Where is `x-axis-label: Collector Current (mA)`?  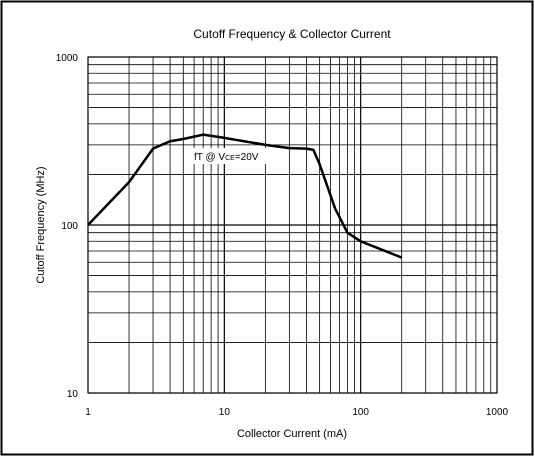 x-axis-label: Collector Current (mA) is located at coordinates (292, 434).